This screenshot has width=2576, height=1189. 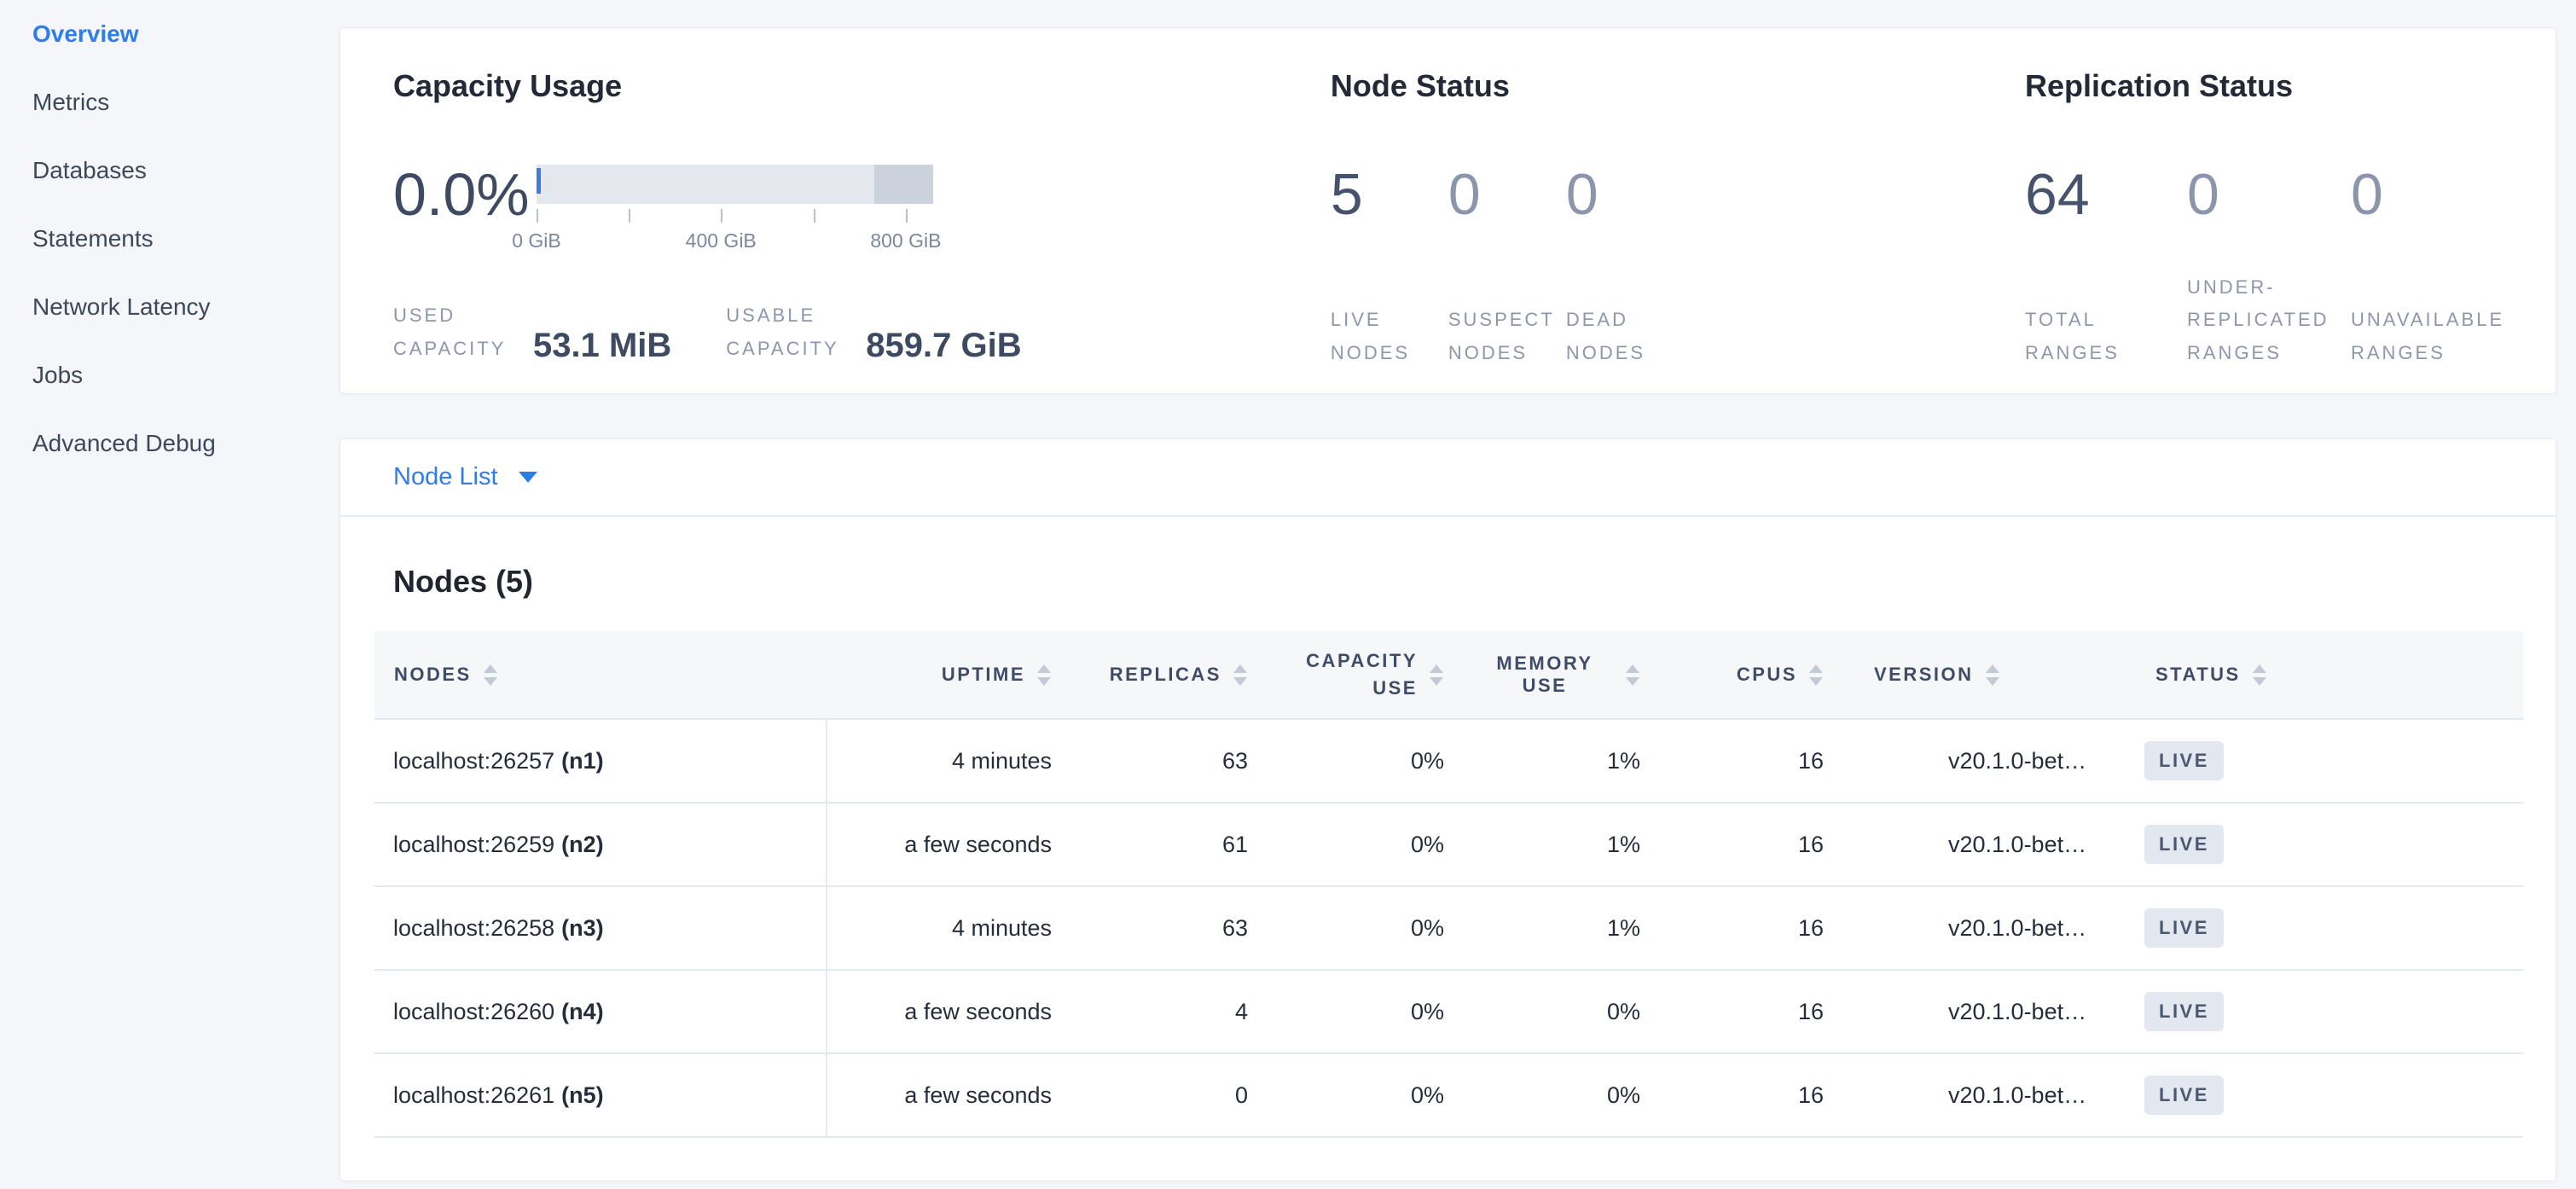 I want to click on capacity-used-percent: 0.0%, so click(x=461, y=194).